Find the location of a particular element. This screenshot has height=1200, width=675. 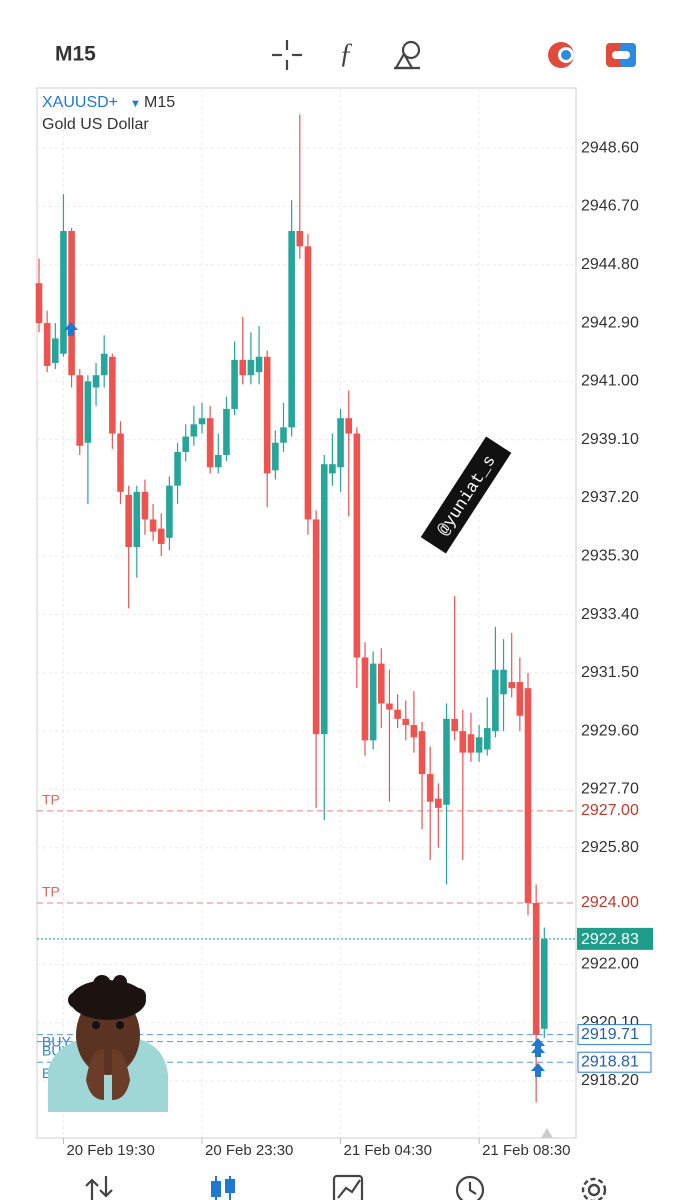

y-tick-label: 2935.30 is located at coordinates (610, 555).